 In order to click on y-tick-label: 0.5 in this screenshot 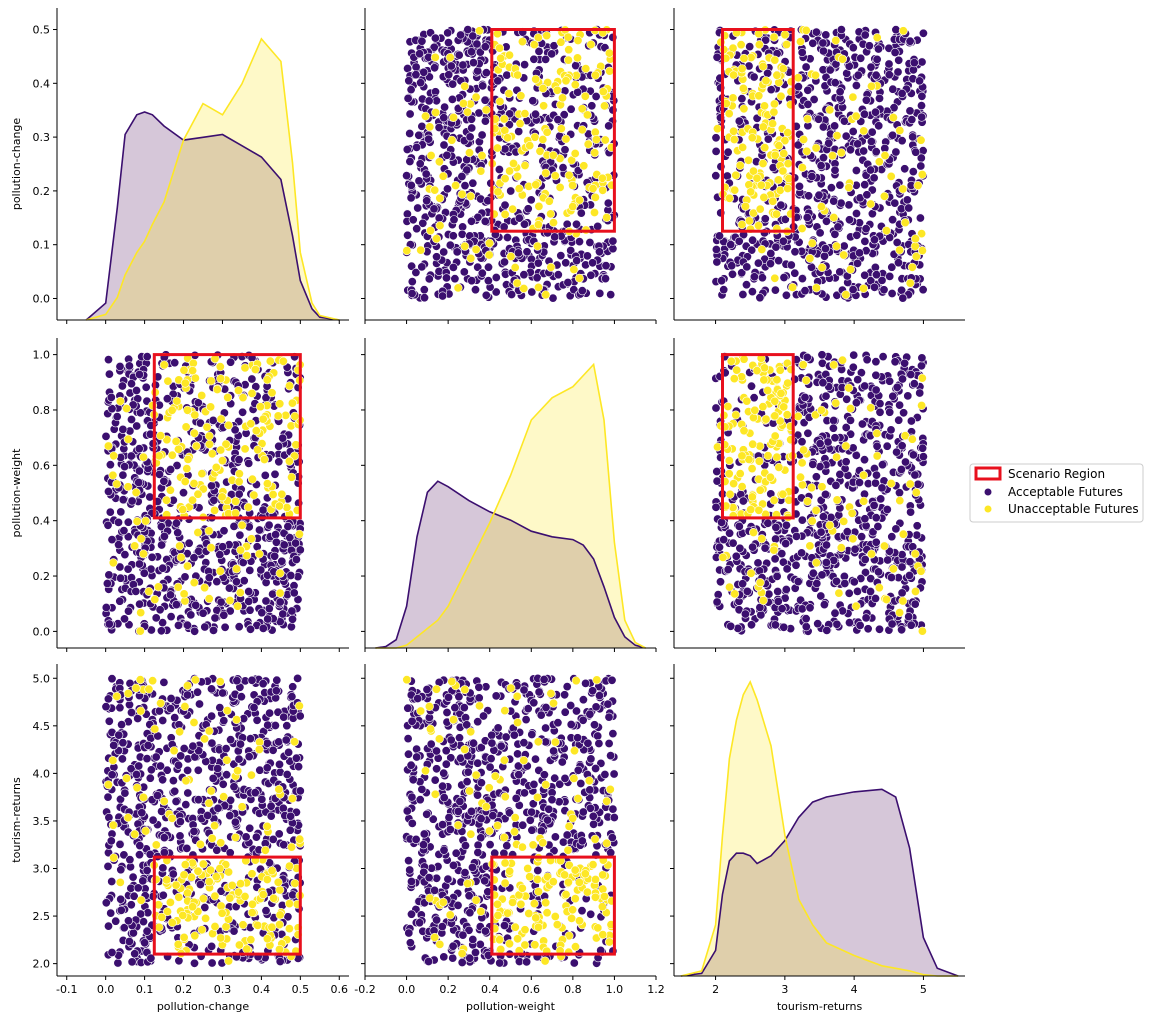, I will do `click(42, 30)`.